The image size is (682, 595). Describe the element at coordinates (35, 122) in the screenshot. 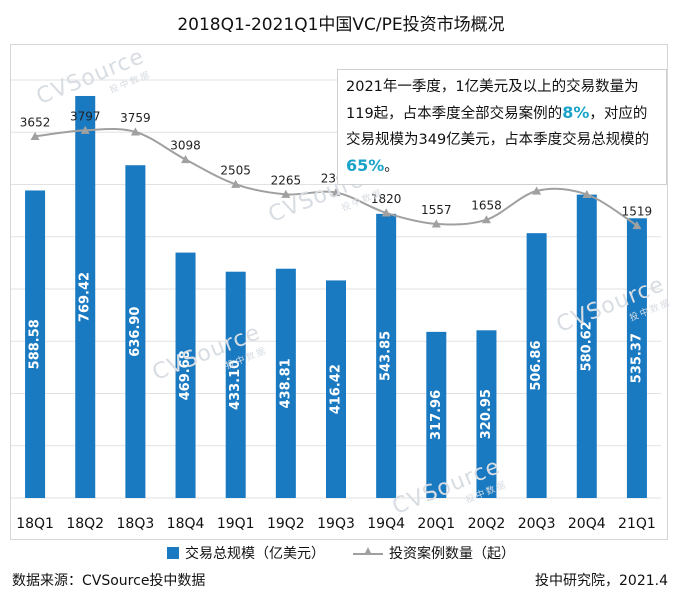

I see `line-value-label: 3652` at that location.